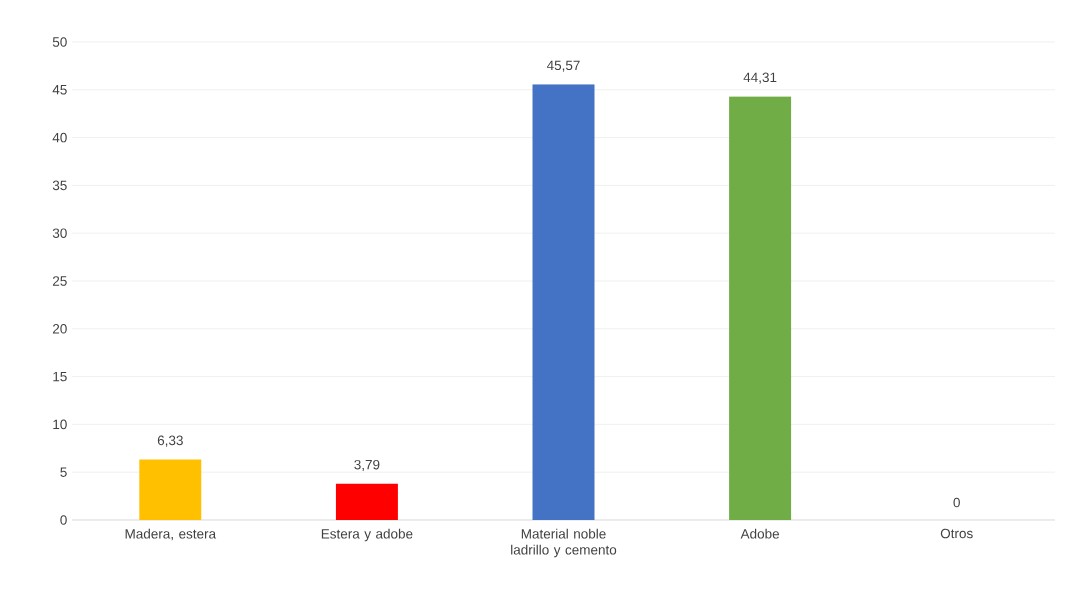  I want to click on x-tick-label: Estera y adobe, so click(367, 535).